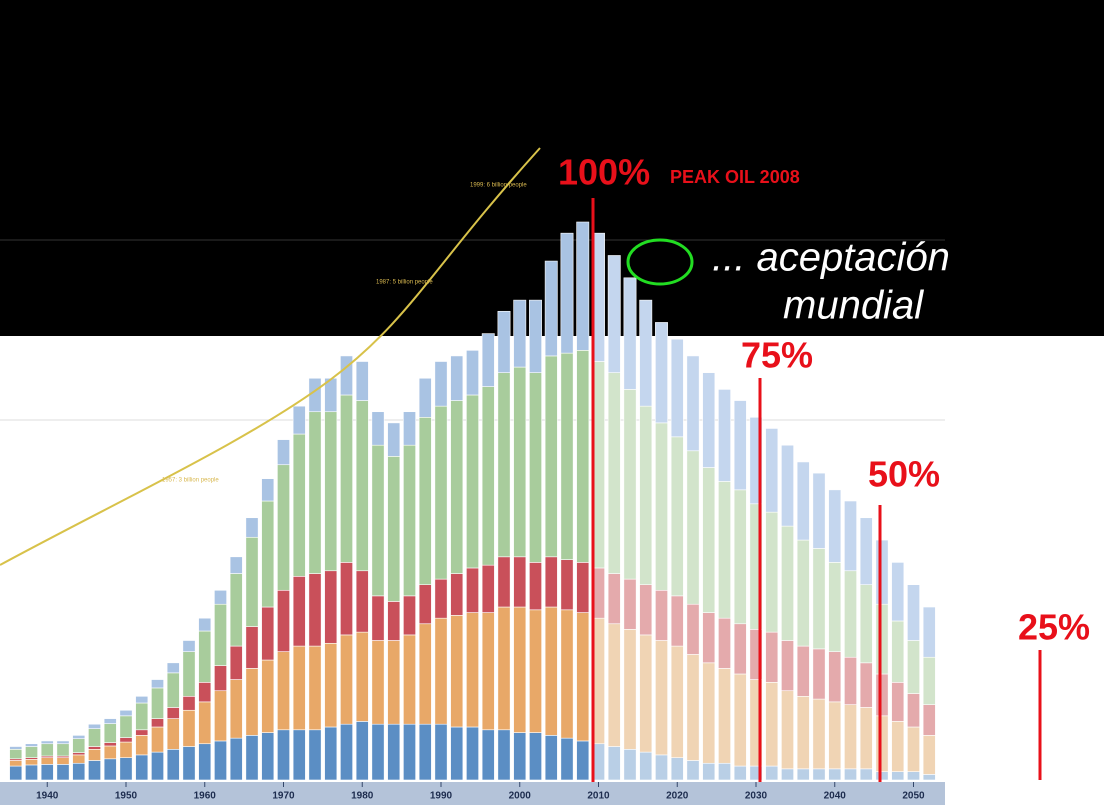 The image size is (1104, 805). Describe the element at coordinates (835, 796) in the screenshot. I see `x-tick-label: 2040` at that location.